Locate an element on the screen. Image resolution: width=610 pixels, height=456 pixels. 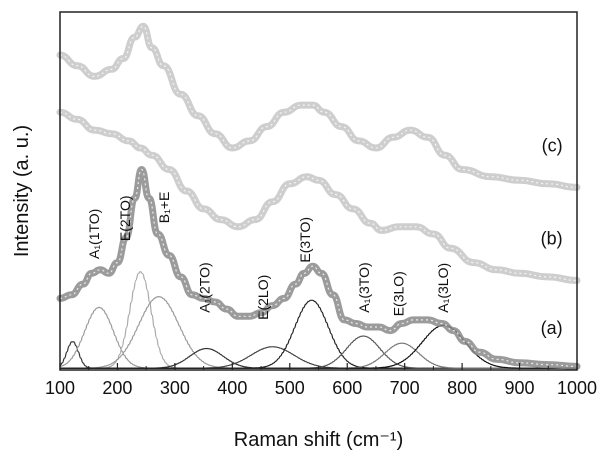
curve-labels: (c) (b) (a) is located at coordinates (552, 237).